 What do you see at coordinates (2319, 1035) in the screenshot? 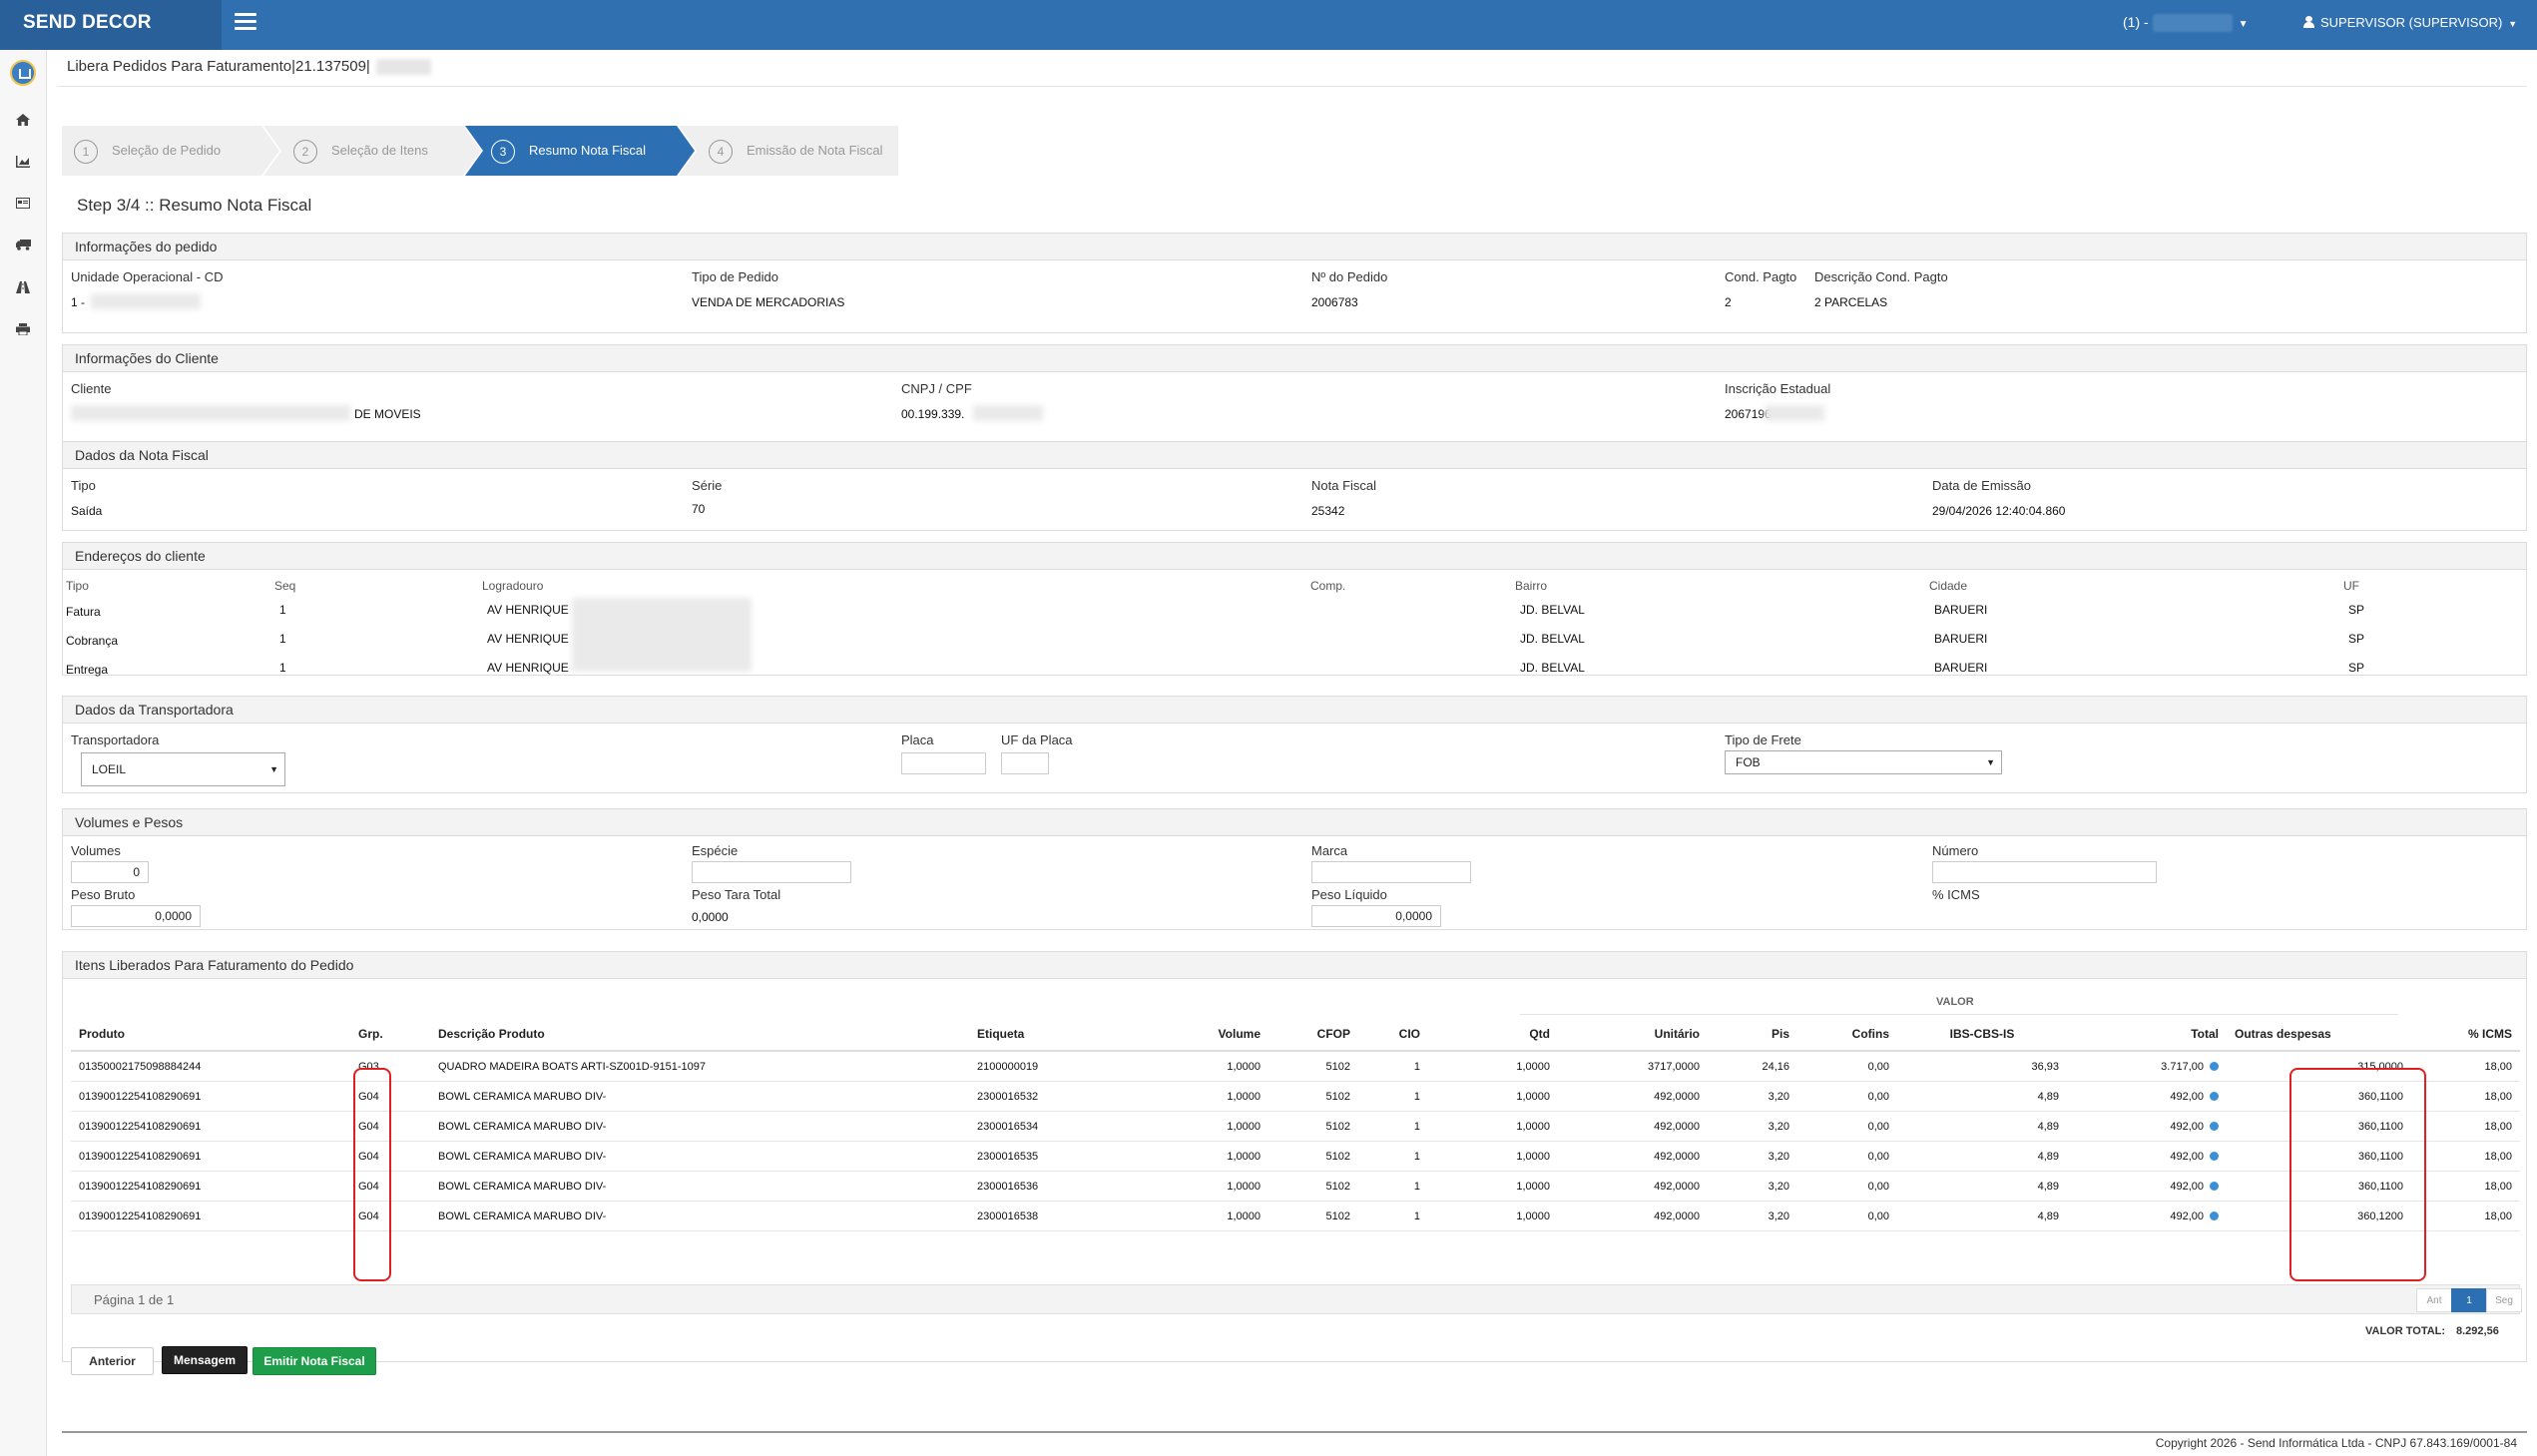
I see `col-outras-despesas: Outras despesas` at bounding box center [2319, 1035].